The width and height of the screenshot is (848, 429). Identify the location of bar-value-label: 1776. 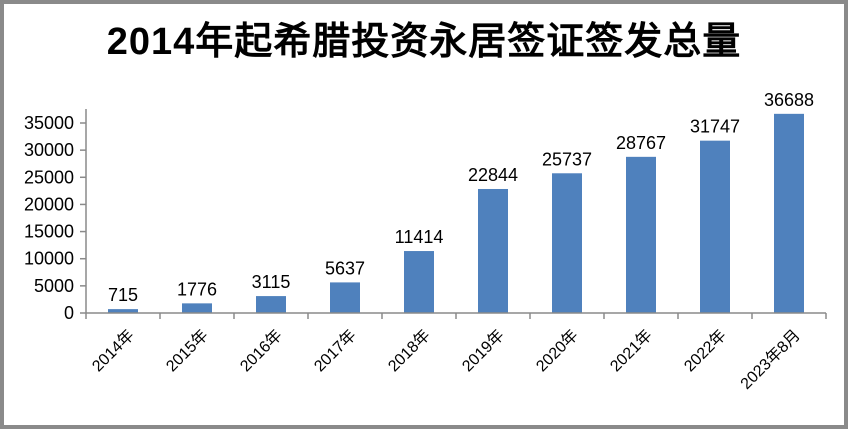
(197, 289).